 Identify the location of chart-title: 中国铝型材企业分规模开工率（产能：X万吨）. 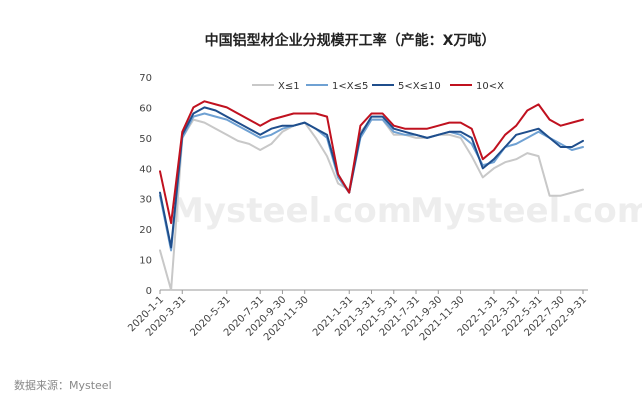
(350, 40).